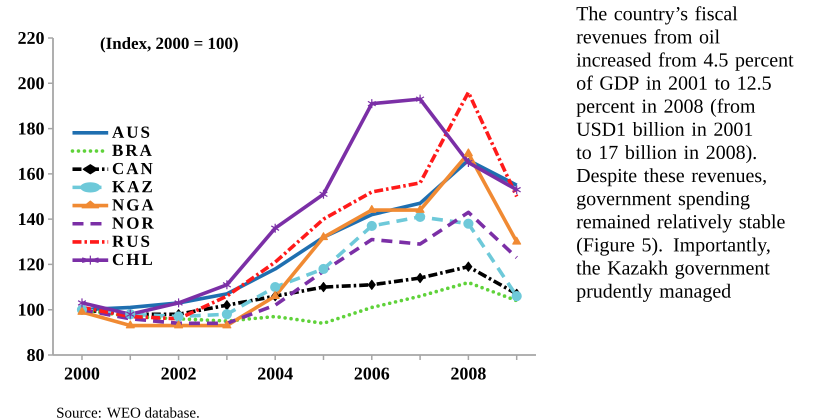 The width and height of the screenshot is (831, 420). What do you see at coordinates (132, 186) in the screenshot?
I see `legend-label: KAZ` at bounding box center [132, 186].